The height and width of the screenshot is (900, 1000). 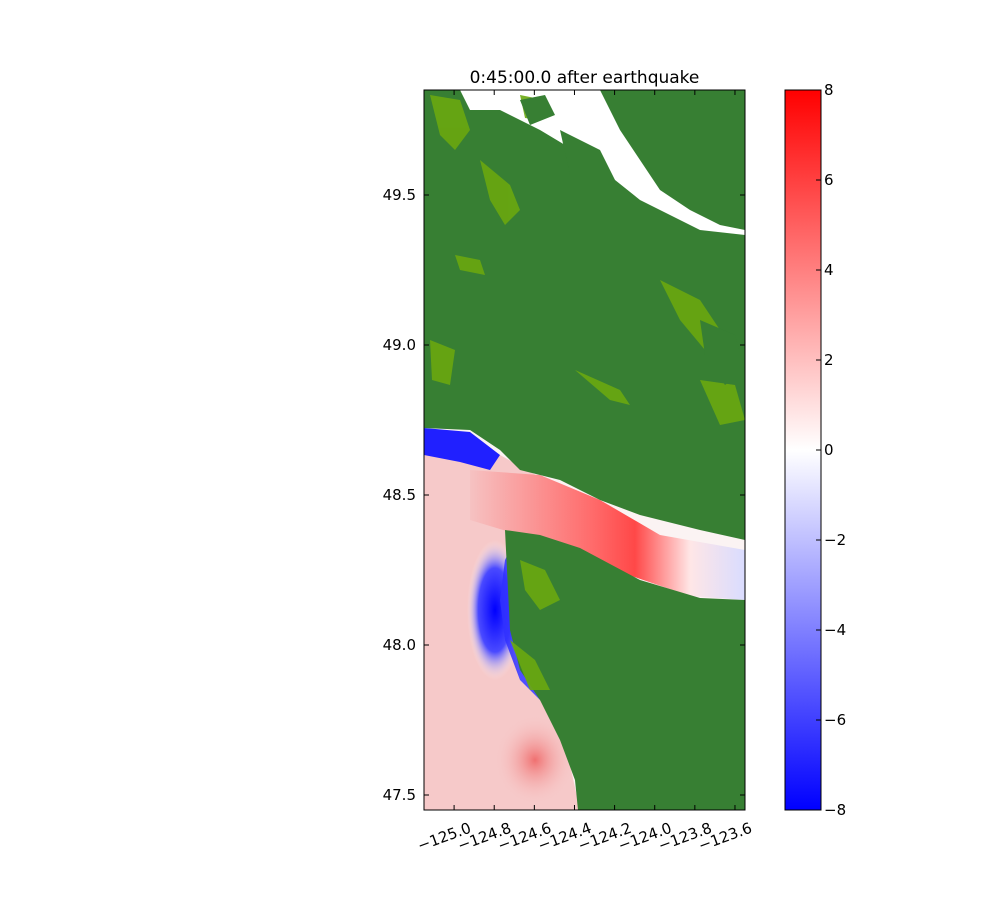 I want to click on colorbar-tick-label: −8, so click(x=835, y=810).